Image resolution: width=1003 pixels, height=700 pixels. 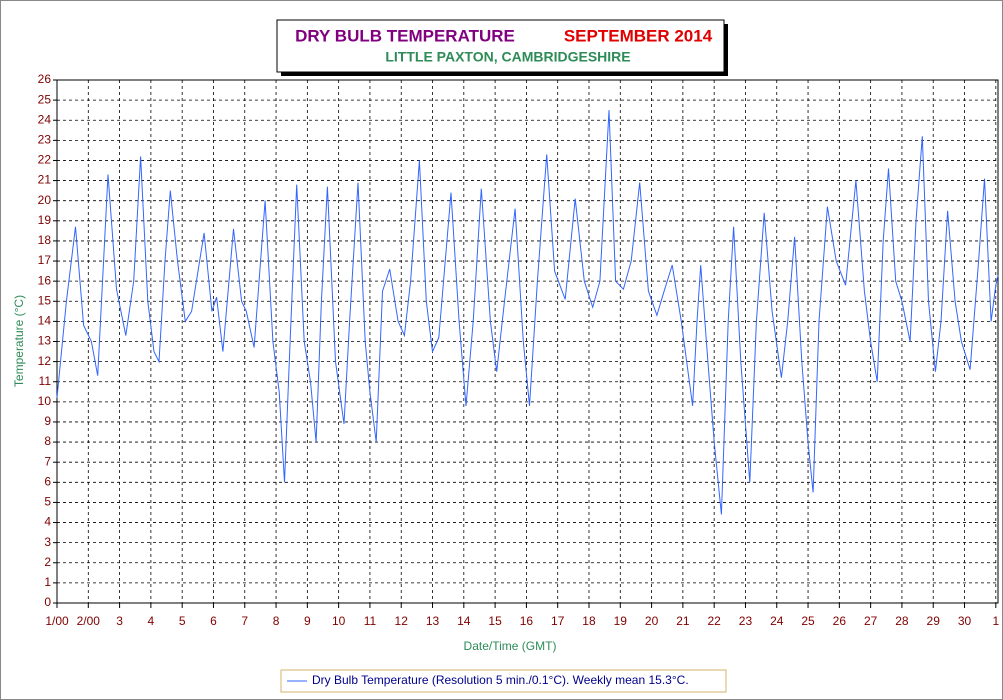 I want to click on y-tick-label: 13, so click(x=45, y=341).